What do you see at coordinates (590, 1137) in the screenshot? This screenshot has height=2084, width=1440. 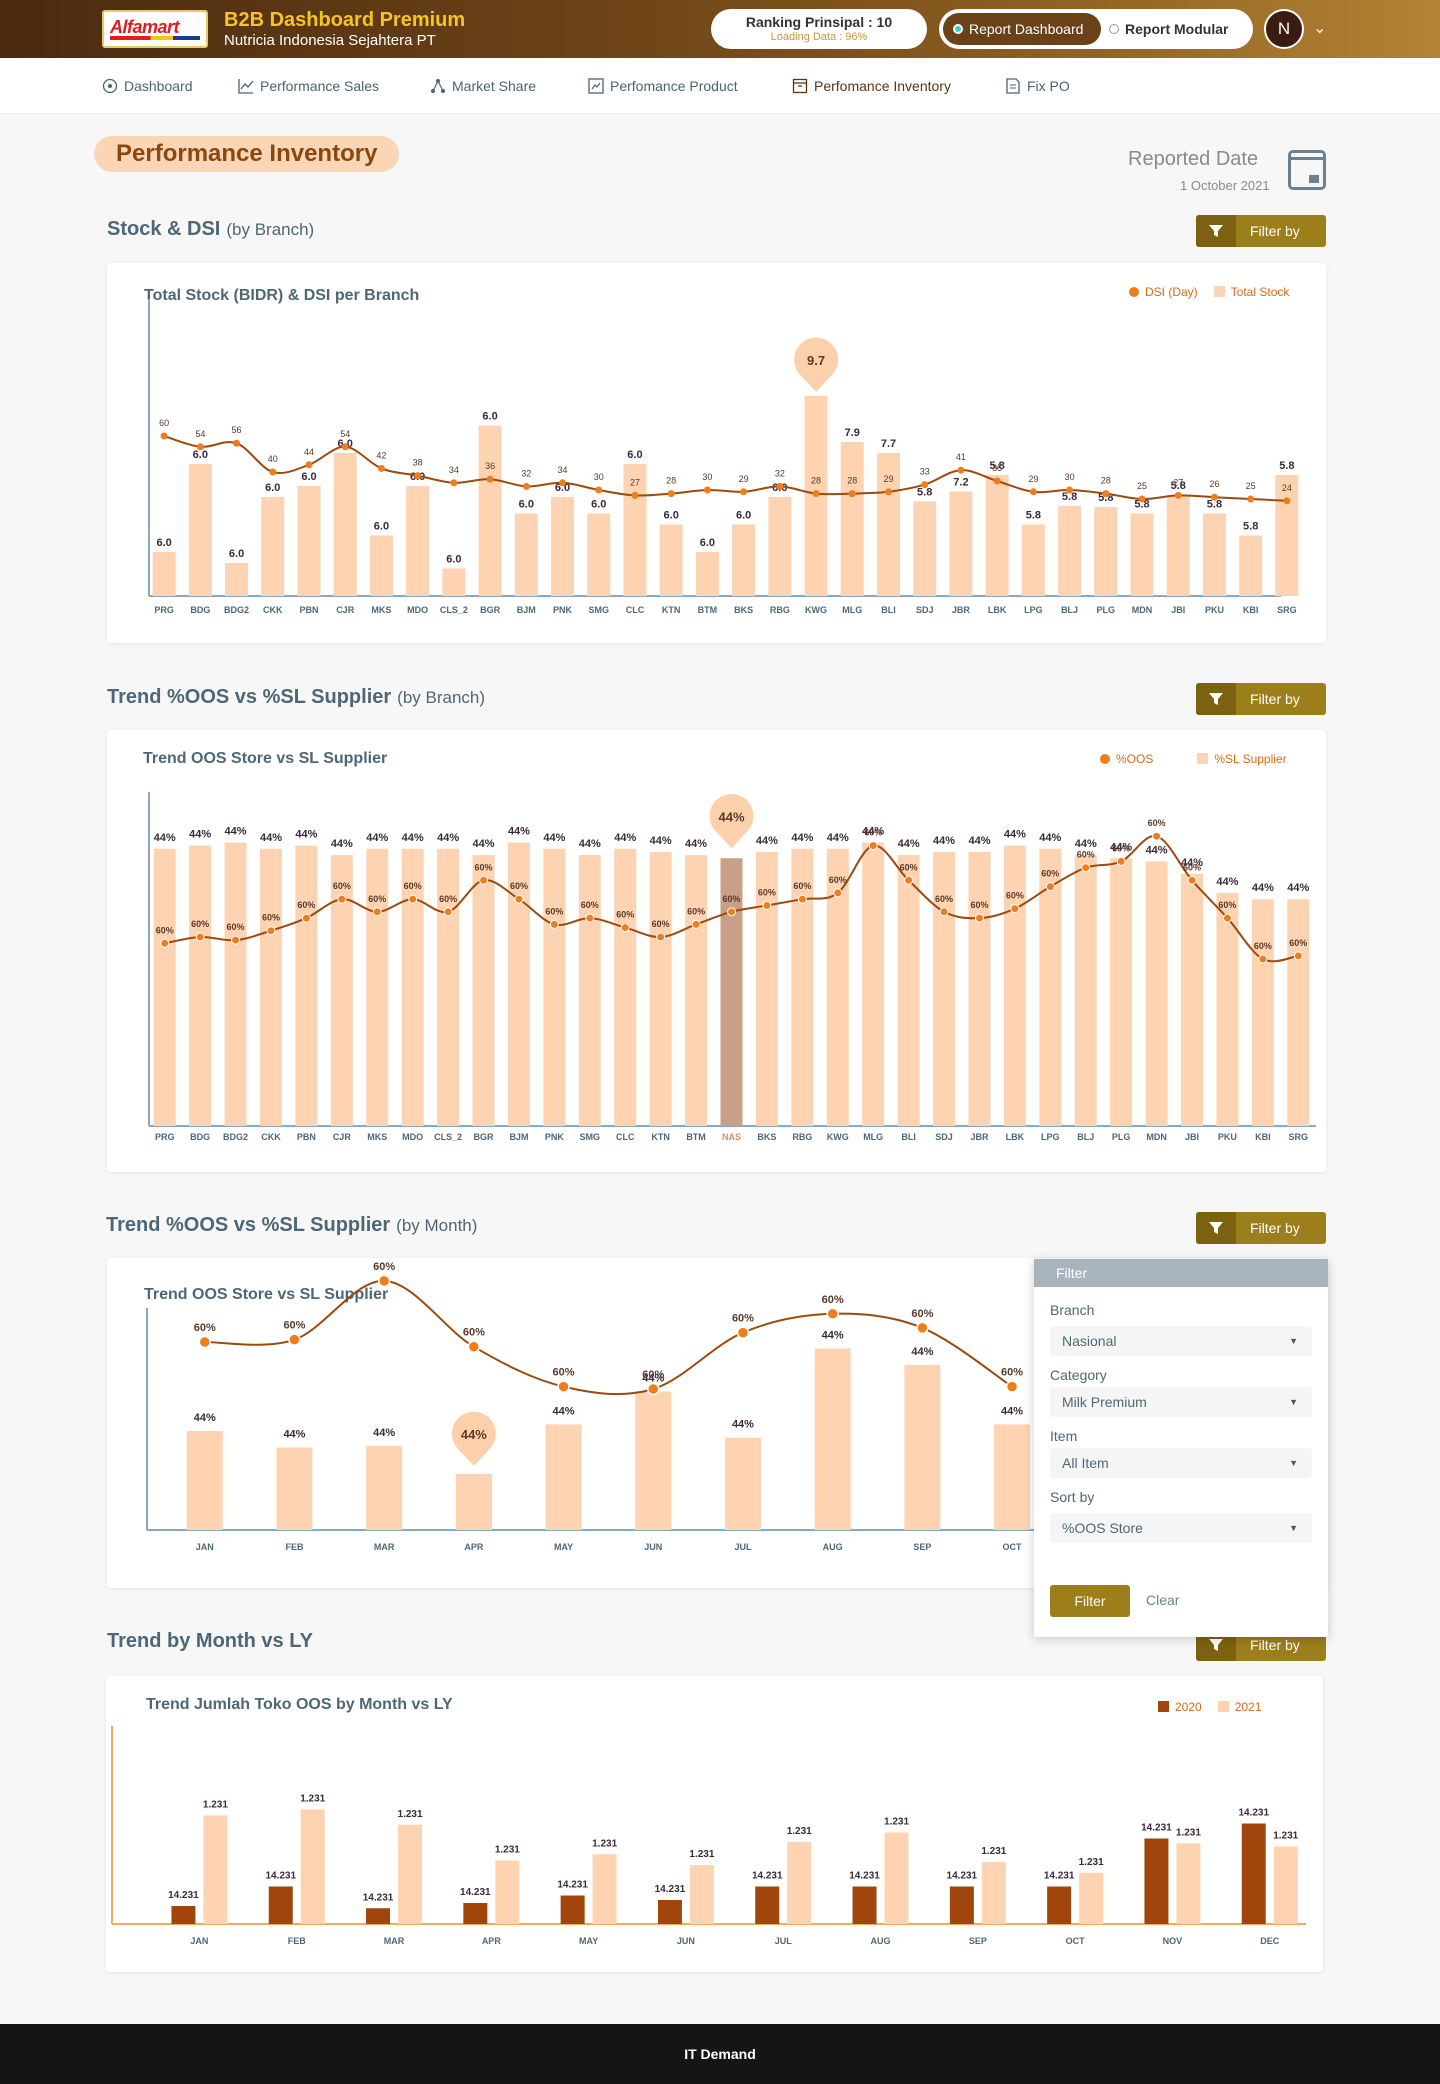 I see `x-tick-label: SMG` at bounding box center [590, 1137].